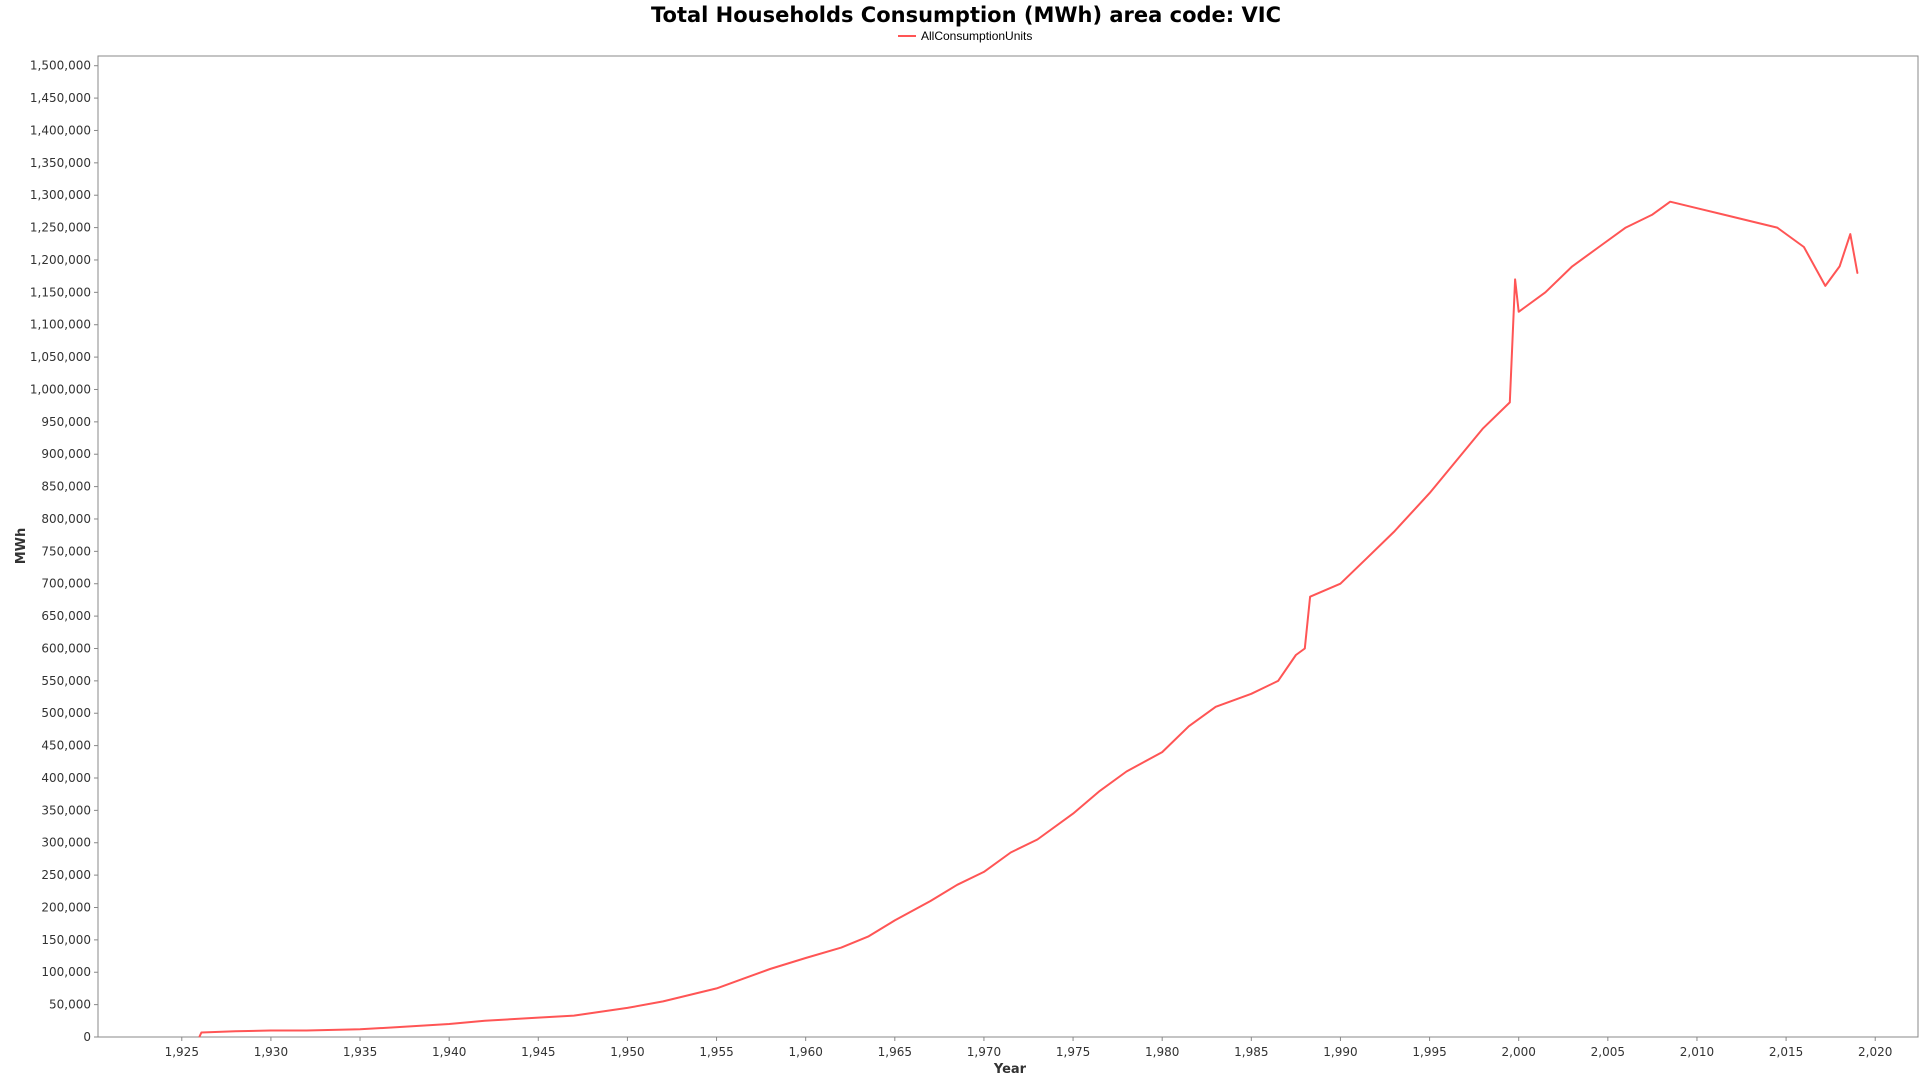 This screenshot has height=1080, width=1920. Describe the element at coordinates (627, 1052) in the screenshot. I see `x-tick-label: 1,950` at that location.